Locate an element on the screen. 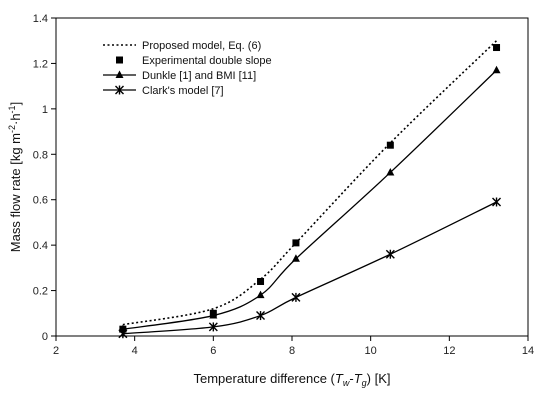  y-tick-label: 0.6 is located at coordinates (40, 201).